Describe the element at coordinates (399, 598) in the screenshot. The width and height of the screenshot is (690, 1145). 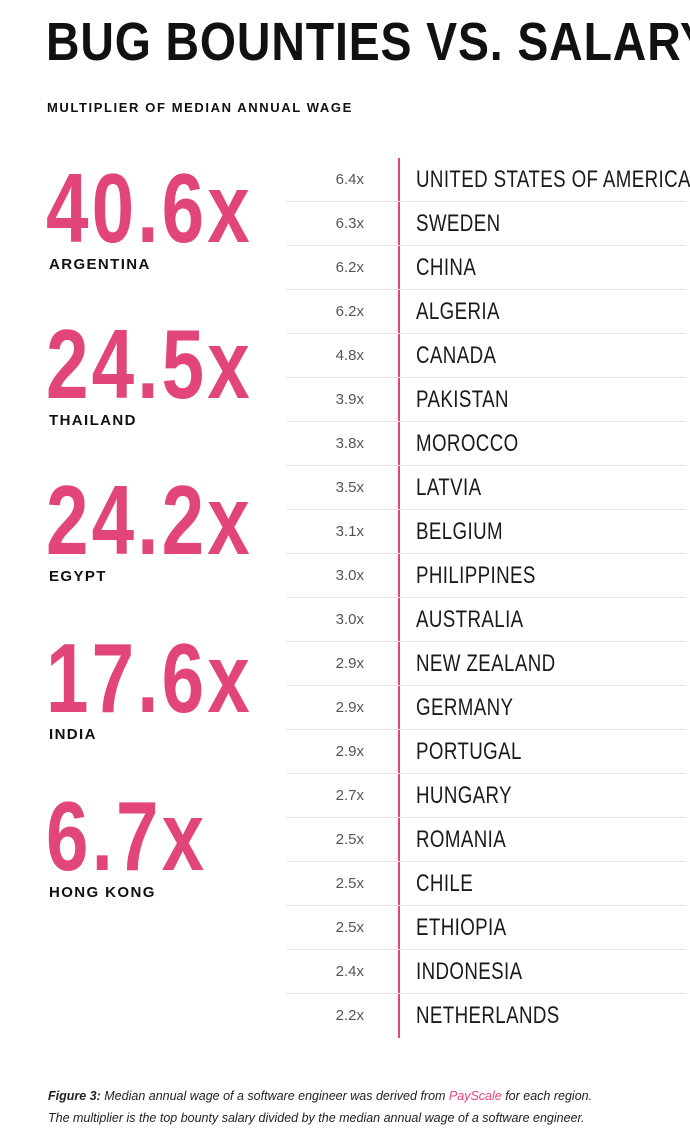
I see `vertical-divider` at that location.